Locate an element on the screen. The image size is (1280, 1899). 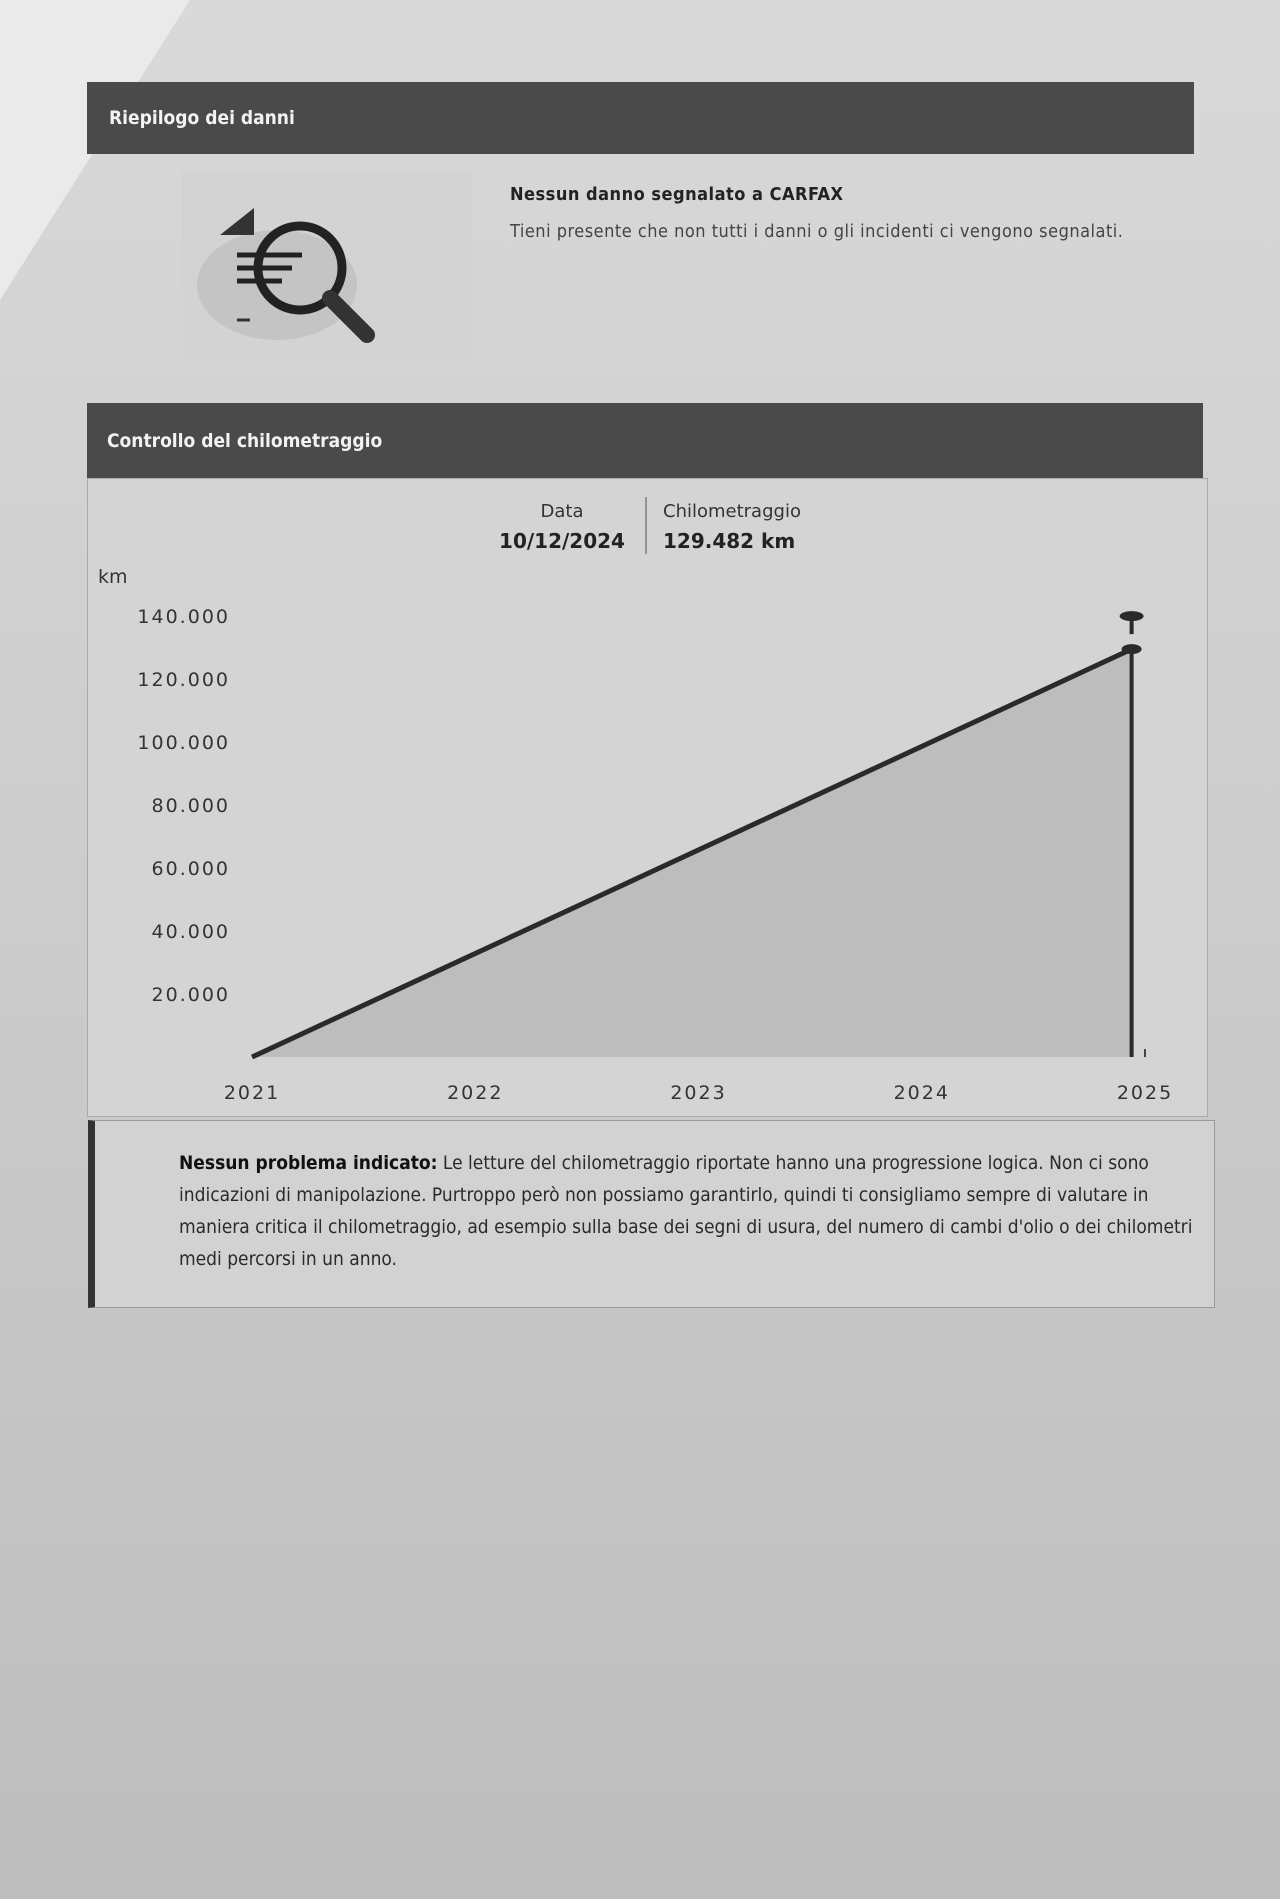
x-tick-label: 2023 is located at coordinates (698, 1093).